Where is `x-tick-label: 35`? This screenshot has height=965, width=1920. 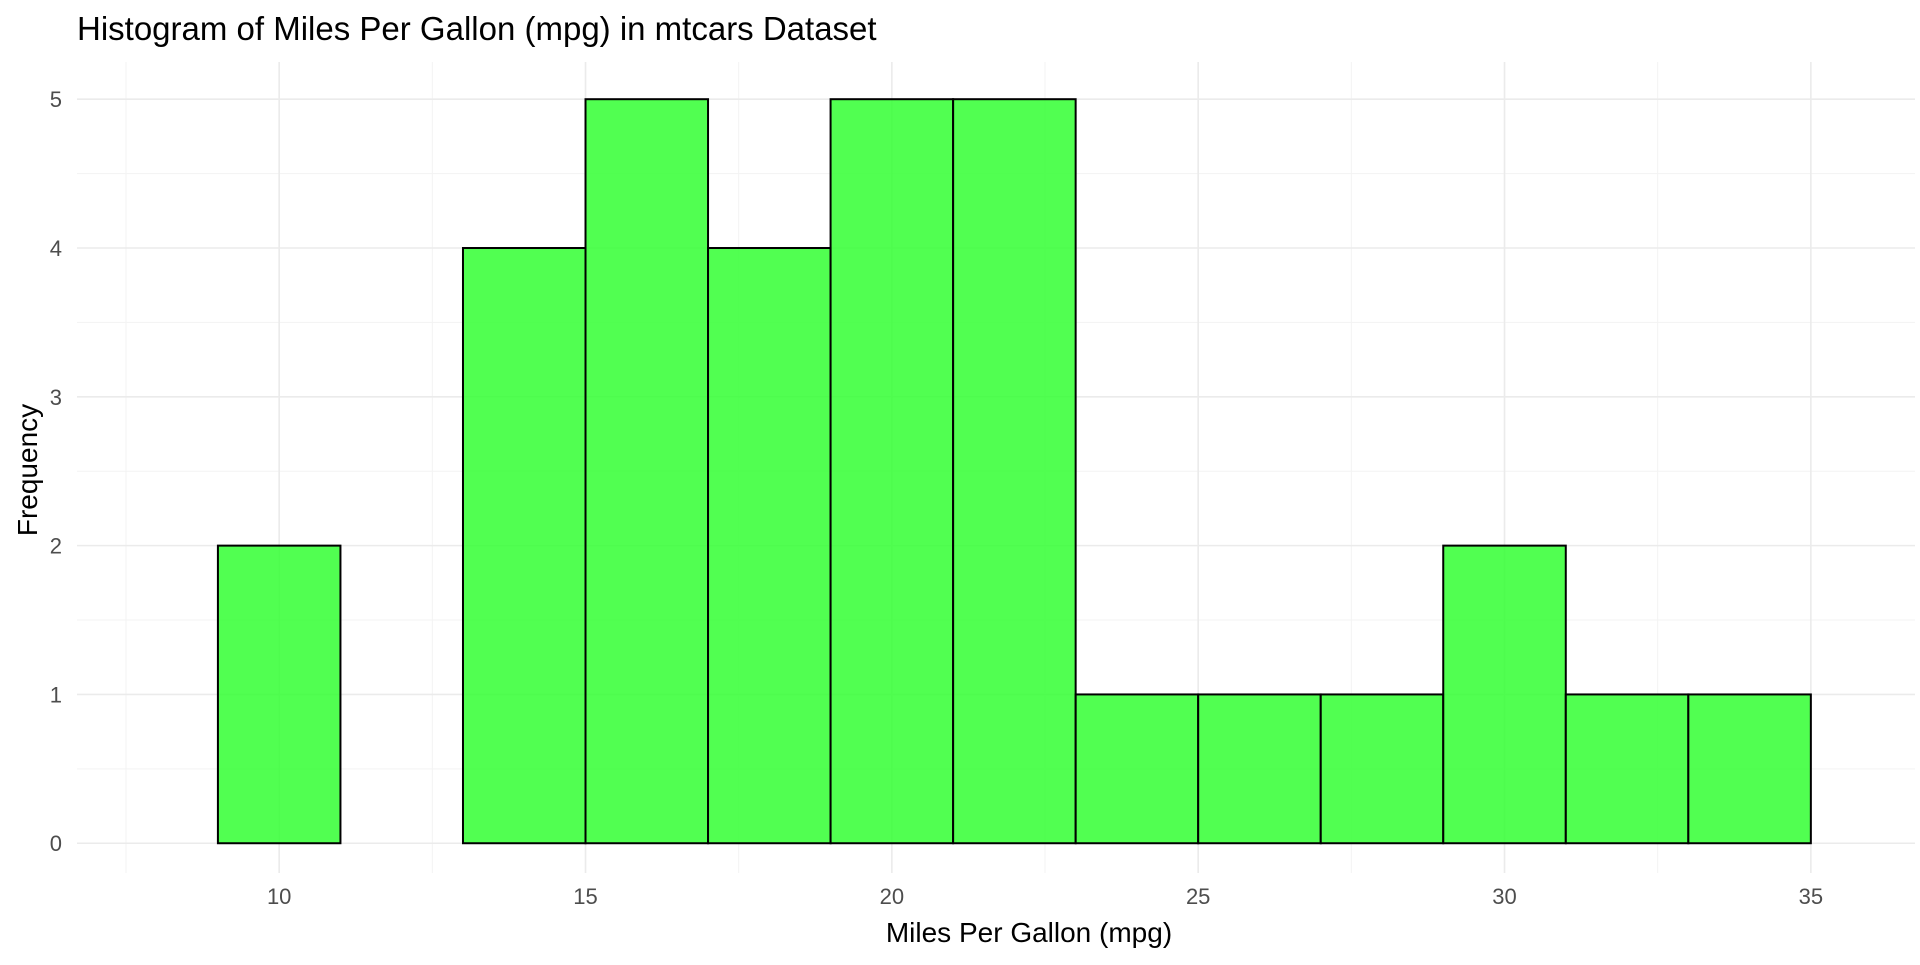
x-tick-label: 35 is located at coordinates (1811, 896).